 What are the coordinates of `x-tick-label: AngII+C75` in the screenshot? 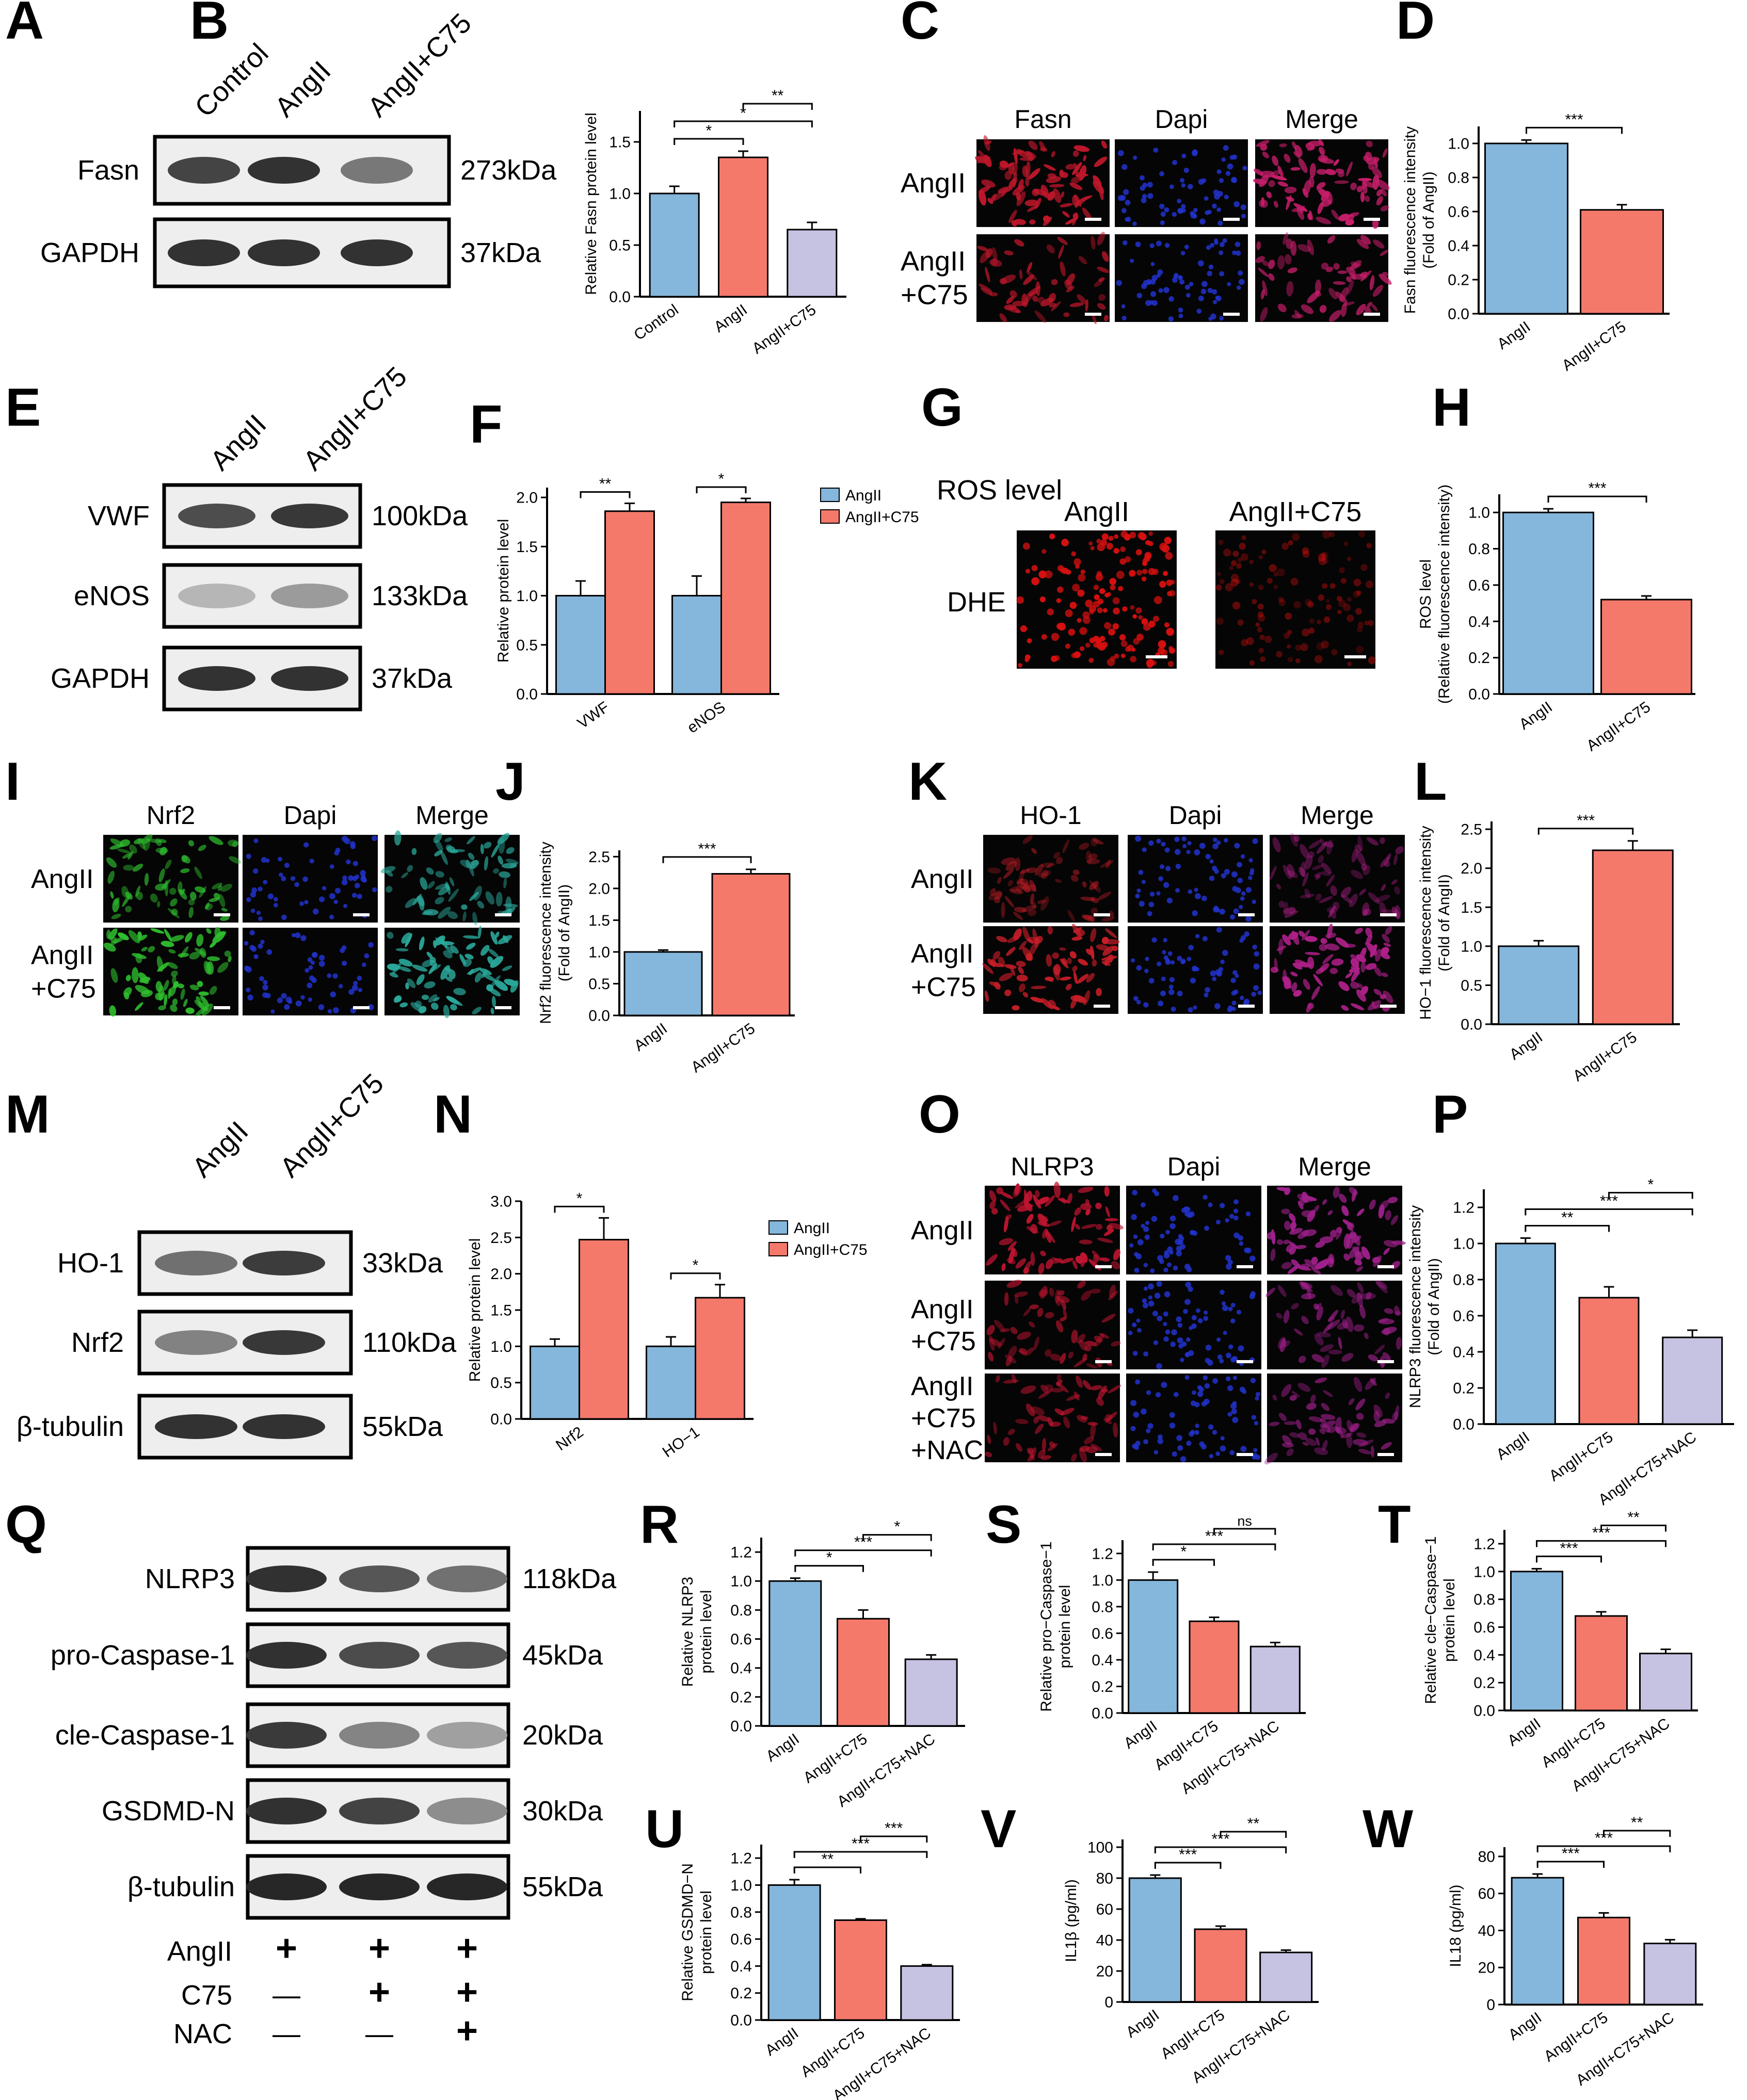 It's located at (1581, 1457).